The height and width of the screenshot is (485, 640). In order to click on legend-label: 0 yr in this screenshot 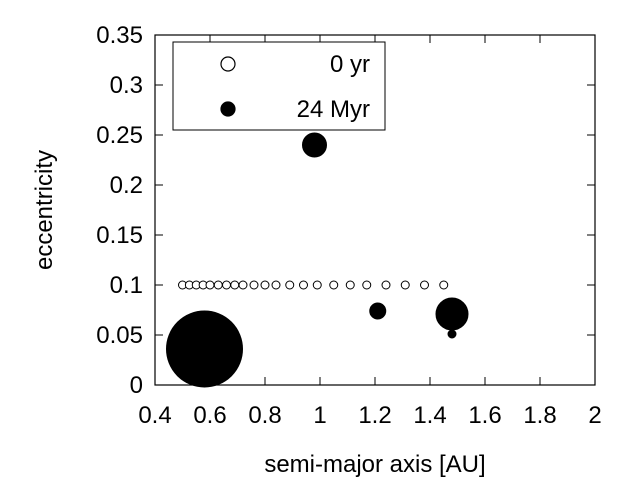, I will do `click(350, 64)`.